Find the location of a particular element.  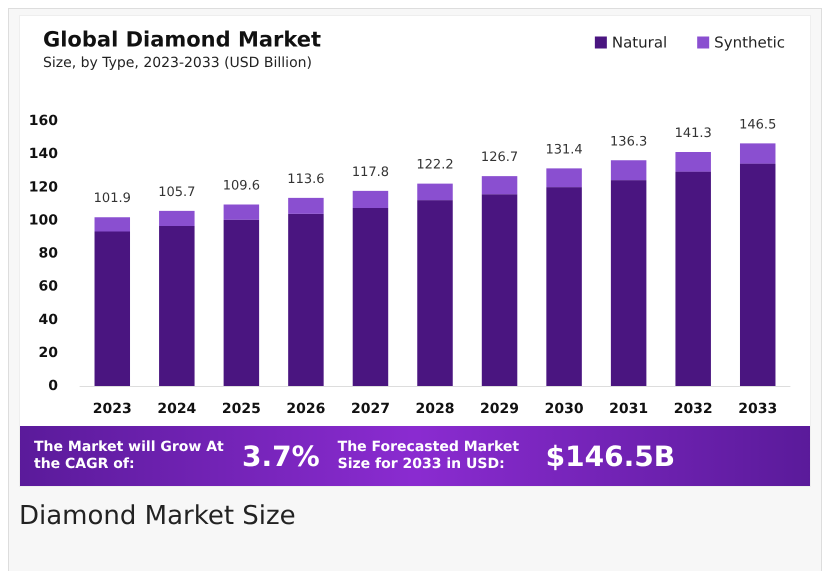

y-tick-label: 60 is located at coordinates (48, 286).